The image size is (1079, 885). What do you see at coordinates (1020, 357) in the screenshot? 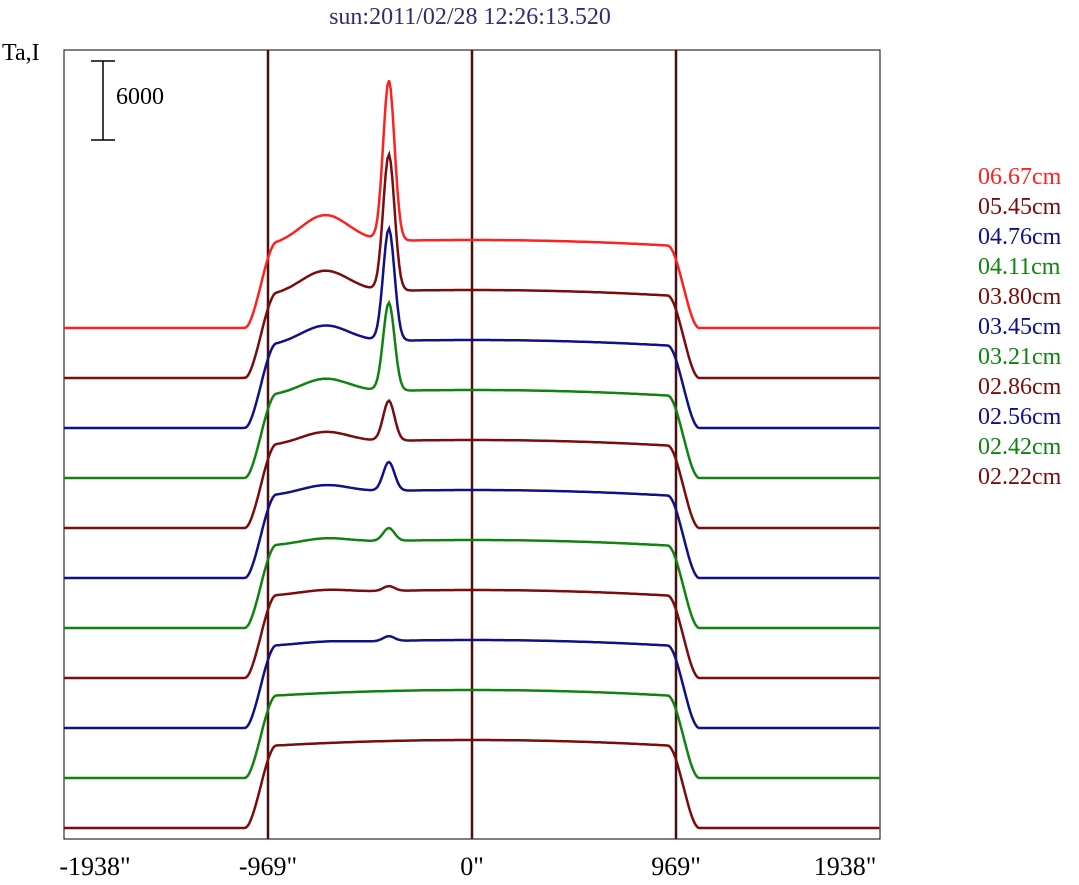
I see `legend-item: 03.21cm` at bounding box center [1020, 357].